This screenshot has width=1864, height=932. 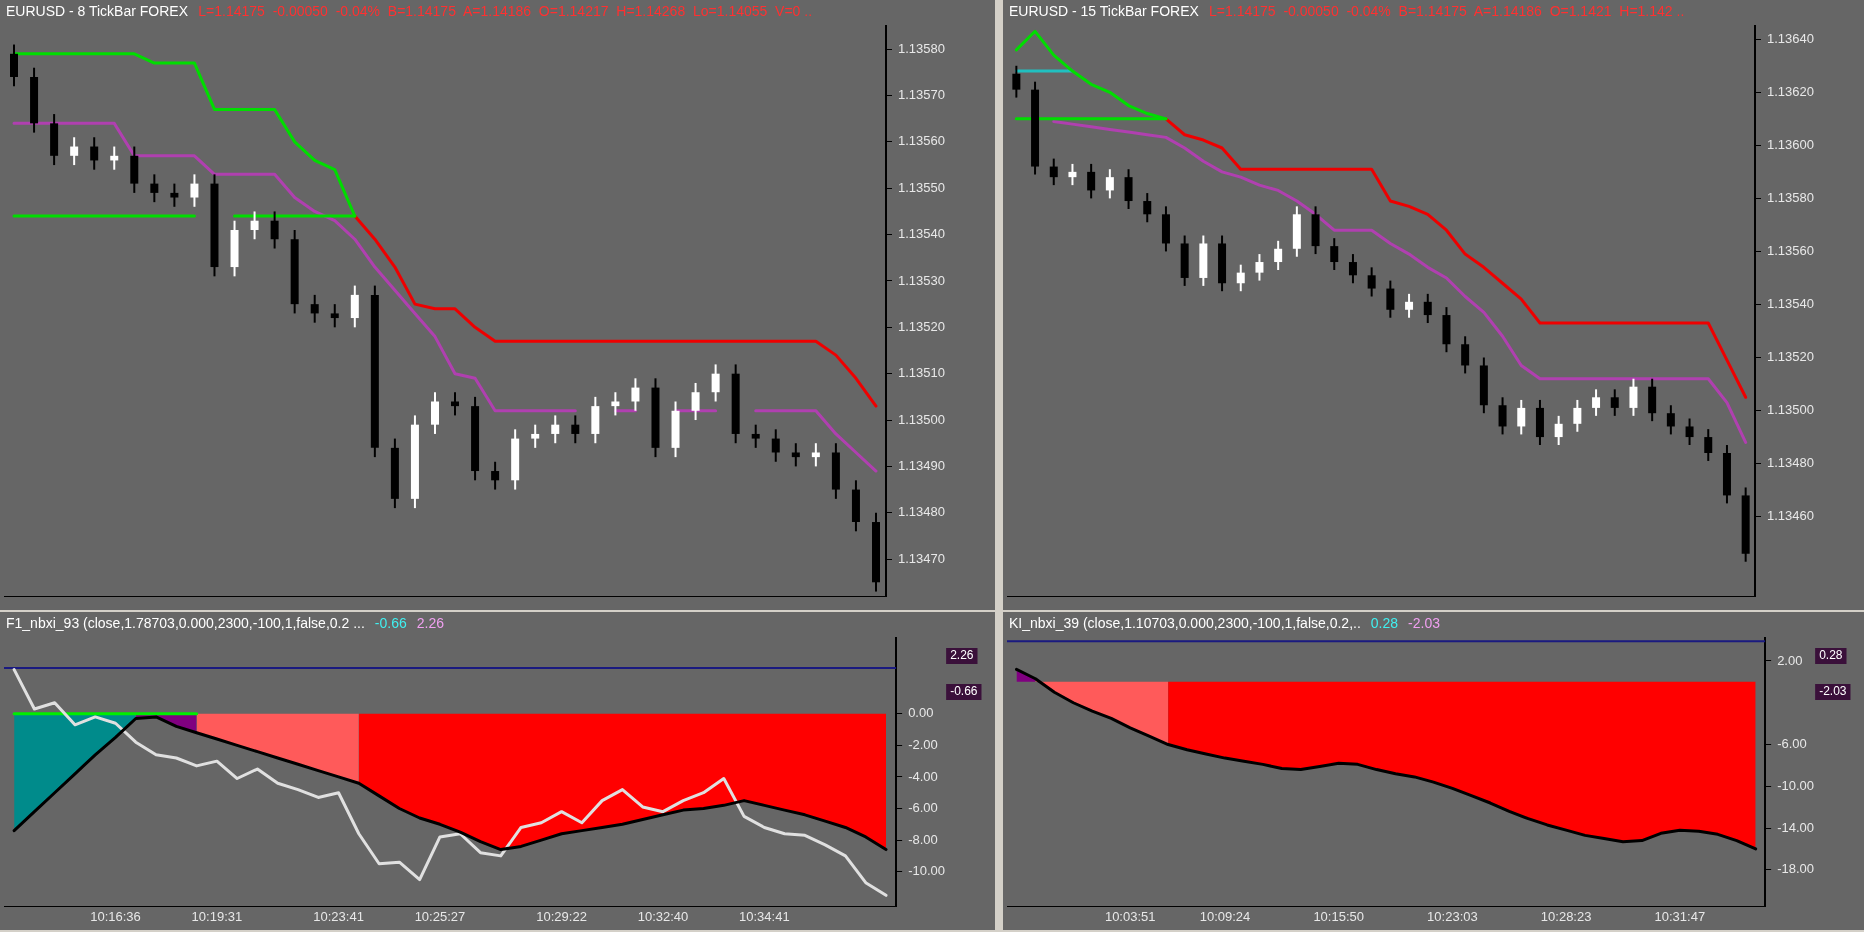 What do you see at coordinates (217, 916) in the screenshot?
I see `x-tick-label: 10:19:31` at bounding box center [217, 916].